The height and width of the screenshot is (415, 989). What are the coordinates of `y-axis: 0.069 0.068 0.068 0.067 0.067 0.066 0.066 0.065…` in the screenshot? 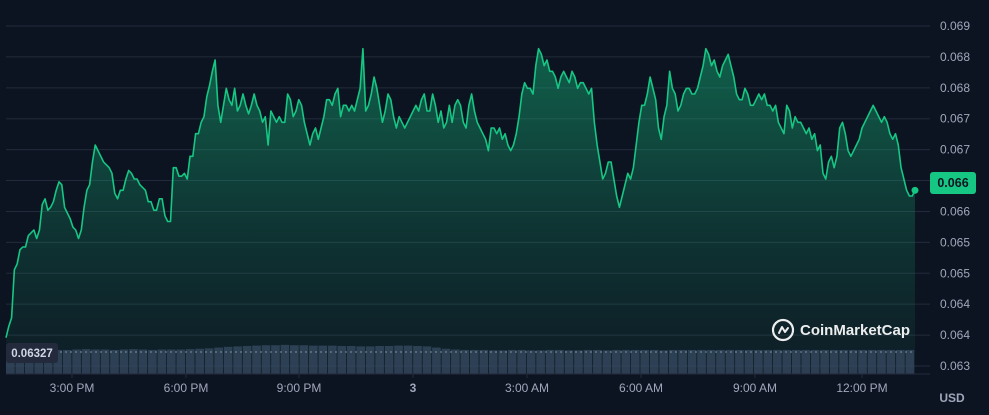 It's located at (955, 196).